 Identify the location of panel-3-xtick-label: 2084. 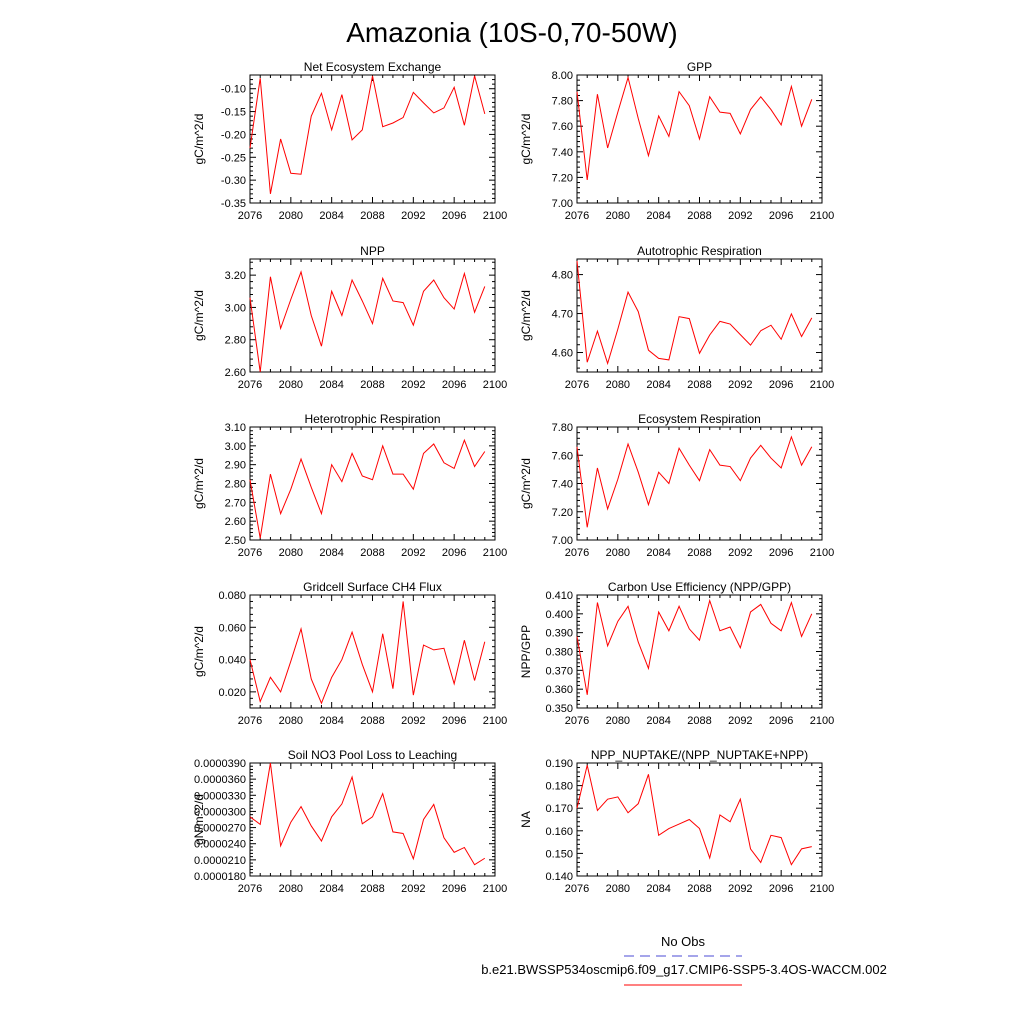
(331, 385).